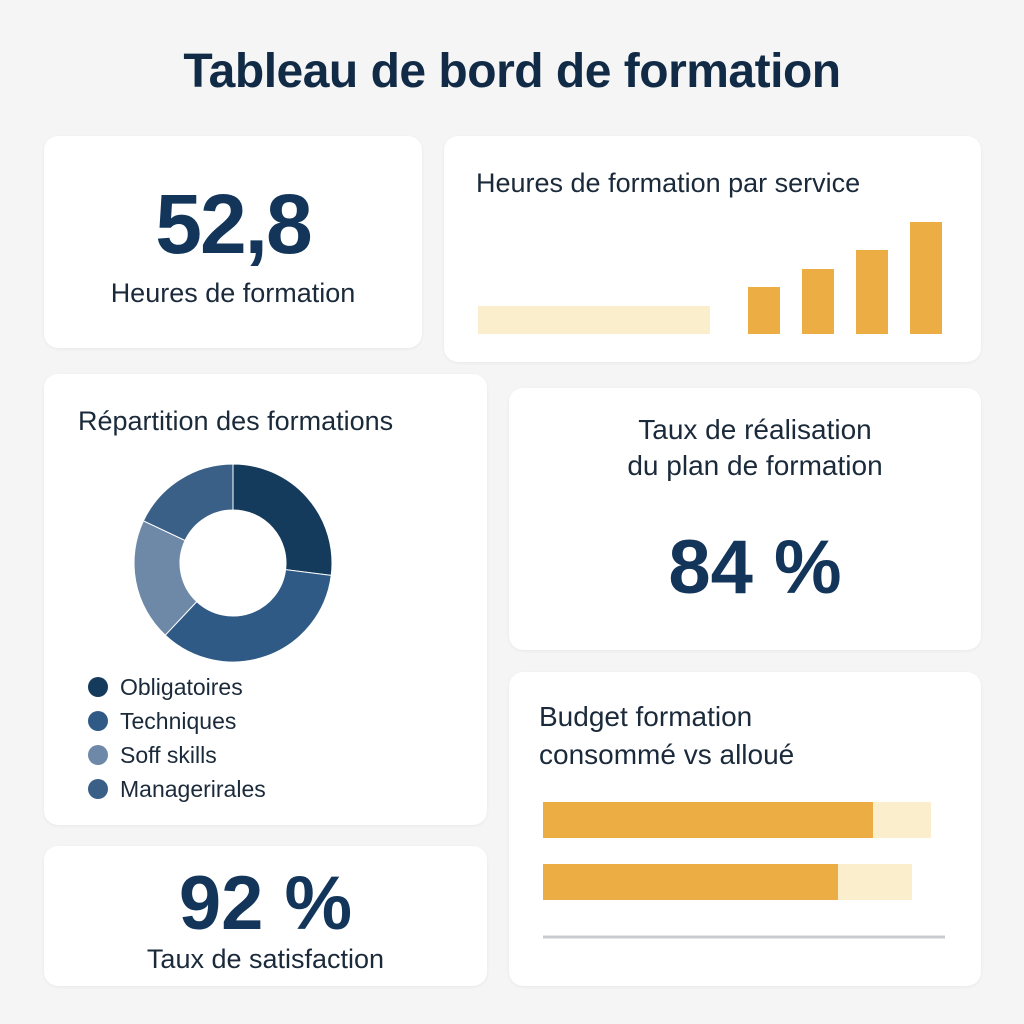  I want to click on kpi-hours-value: 52,8, so click(234, 224).